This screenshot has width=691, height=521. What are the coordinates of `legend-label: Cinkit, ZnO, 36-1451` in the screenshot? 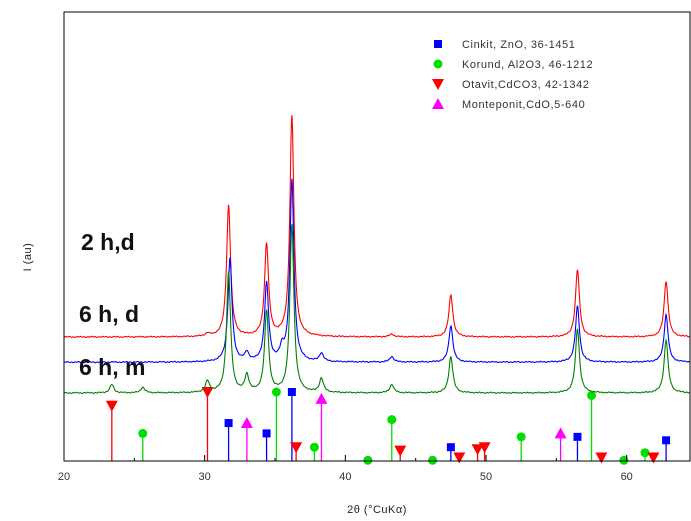 It's located at (519, 45).